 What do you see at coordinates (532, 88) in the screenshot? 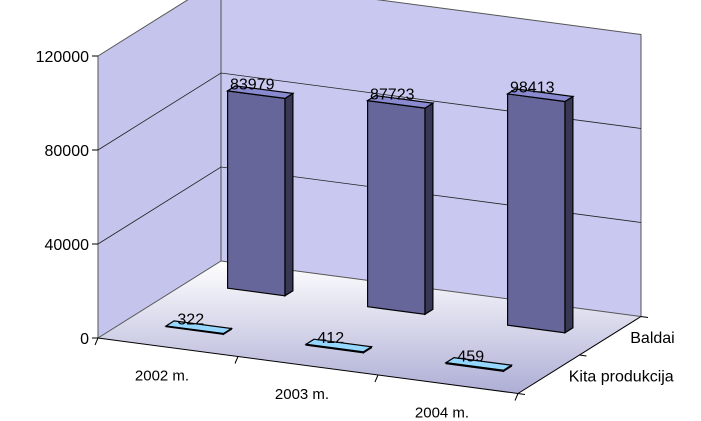
I see `data-label: 98413` at bounding box center [532, 88].